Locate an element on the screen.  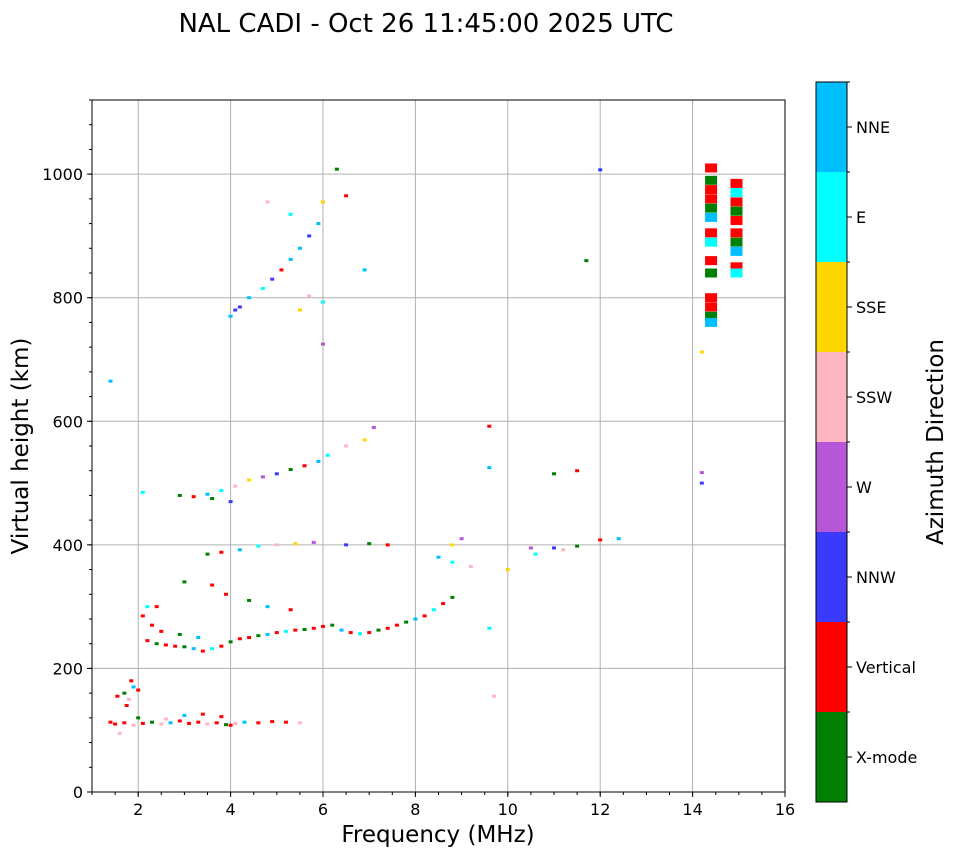
x-axis-label: Frequency (MHz) is located at coordinates (437, 835).